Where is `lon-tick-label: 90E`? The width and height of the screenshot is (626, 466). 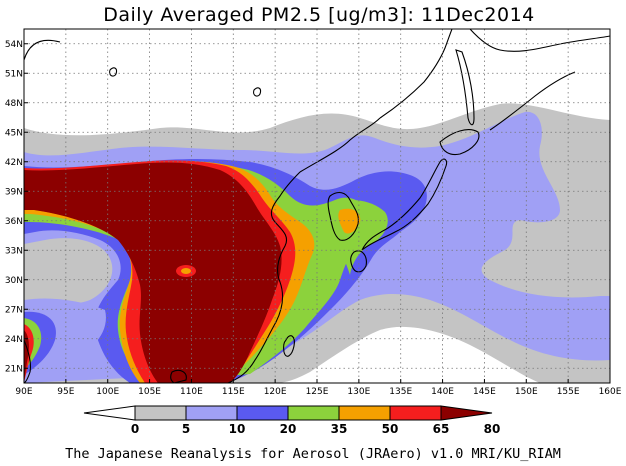
lon-tick-label: 90E is located at coordinates (23, 392).